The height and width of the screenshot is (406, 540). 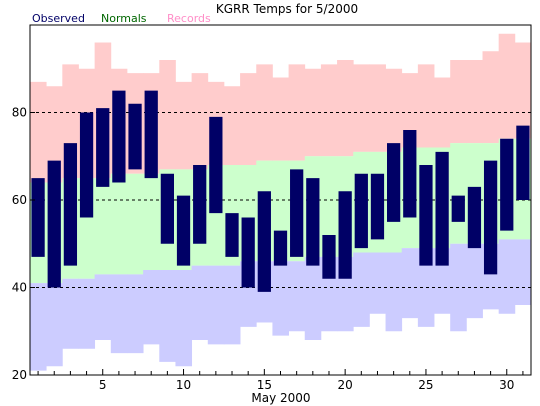 What do you see at coordinates (124, 18) in the screenshot?
I see `legend-normals: Normals` at bounding box center [124, 18].